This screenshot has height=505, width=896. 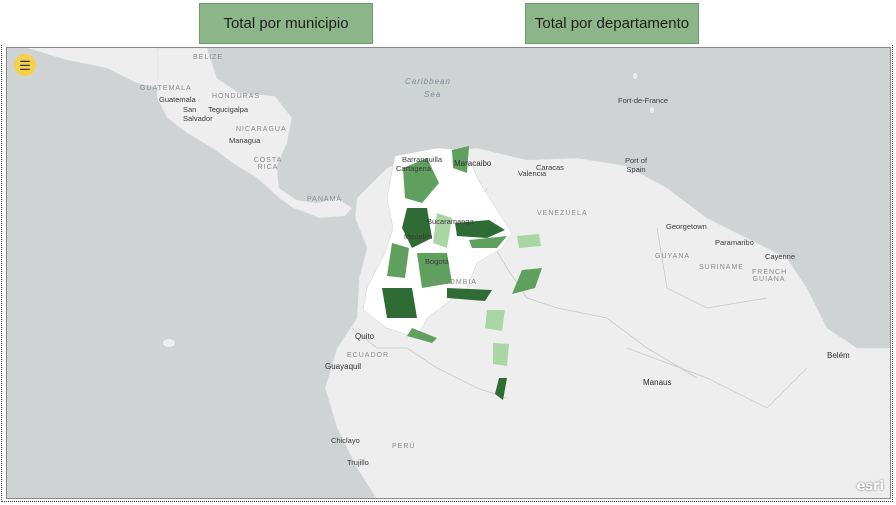 I want to click on country-label-nicaragua: NICARAGUA, so click(x=261, y=129).